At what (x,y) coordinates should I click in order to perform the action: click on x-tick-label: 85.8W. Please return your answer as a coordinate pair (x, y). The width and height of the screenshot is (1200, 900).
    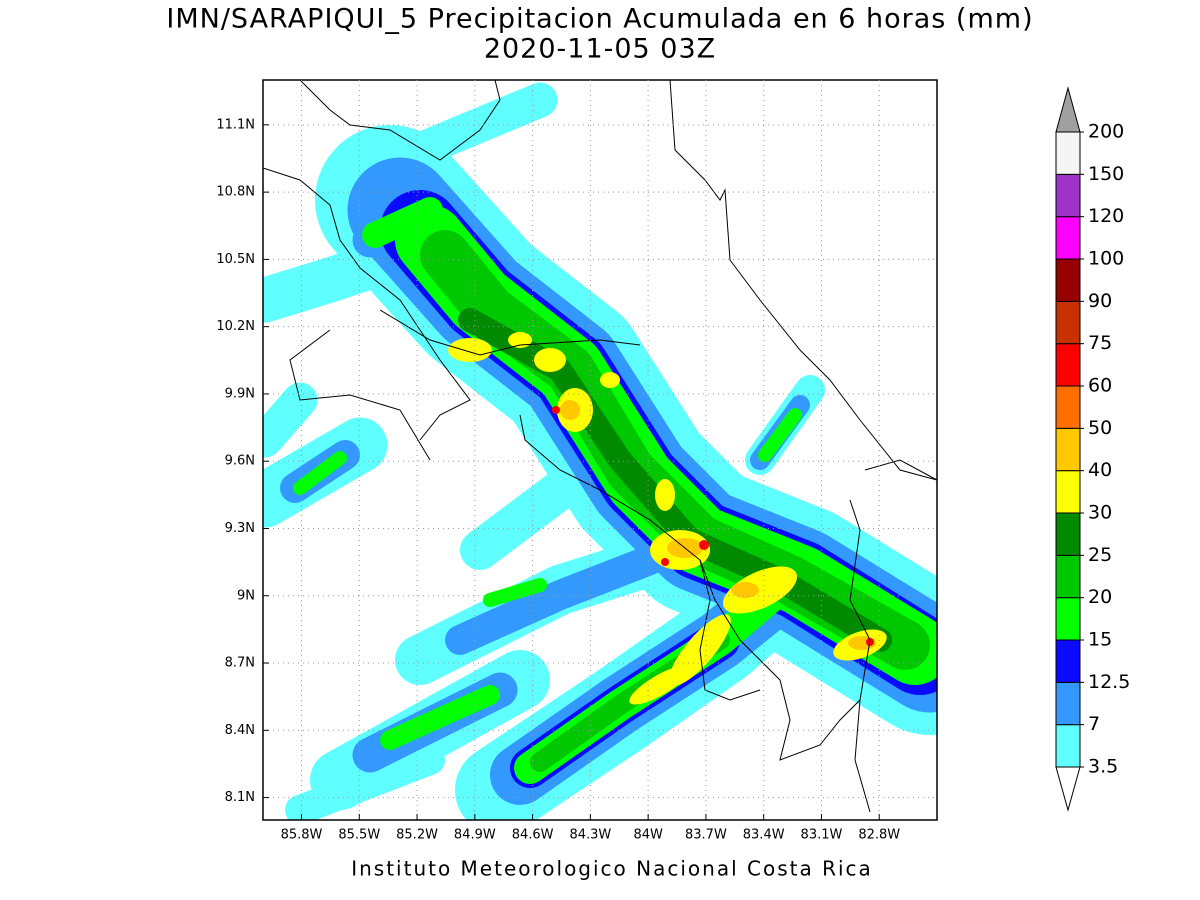
    Looking at the image, I should click on (302, 835).